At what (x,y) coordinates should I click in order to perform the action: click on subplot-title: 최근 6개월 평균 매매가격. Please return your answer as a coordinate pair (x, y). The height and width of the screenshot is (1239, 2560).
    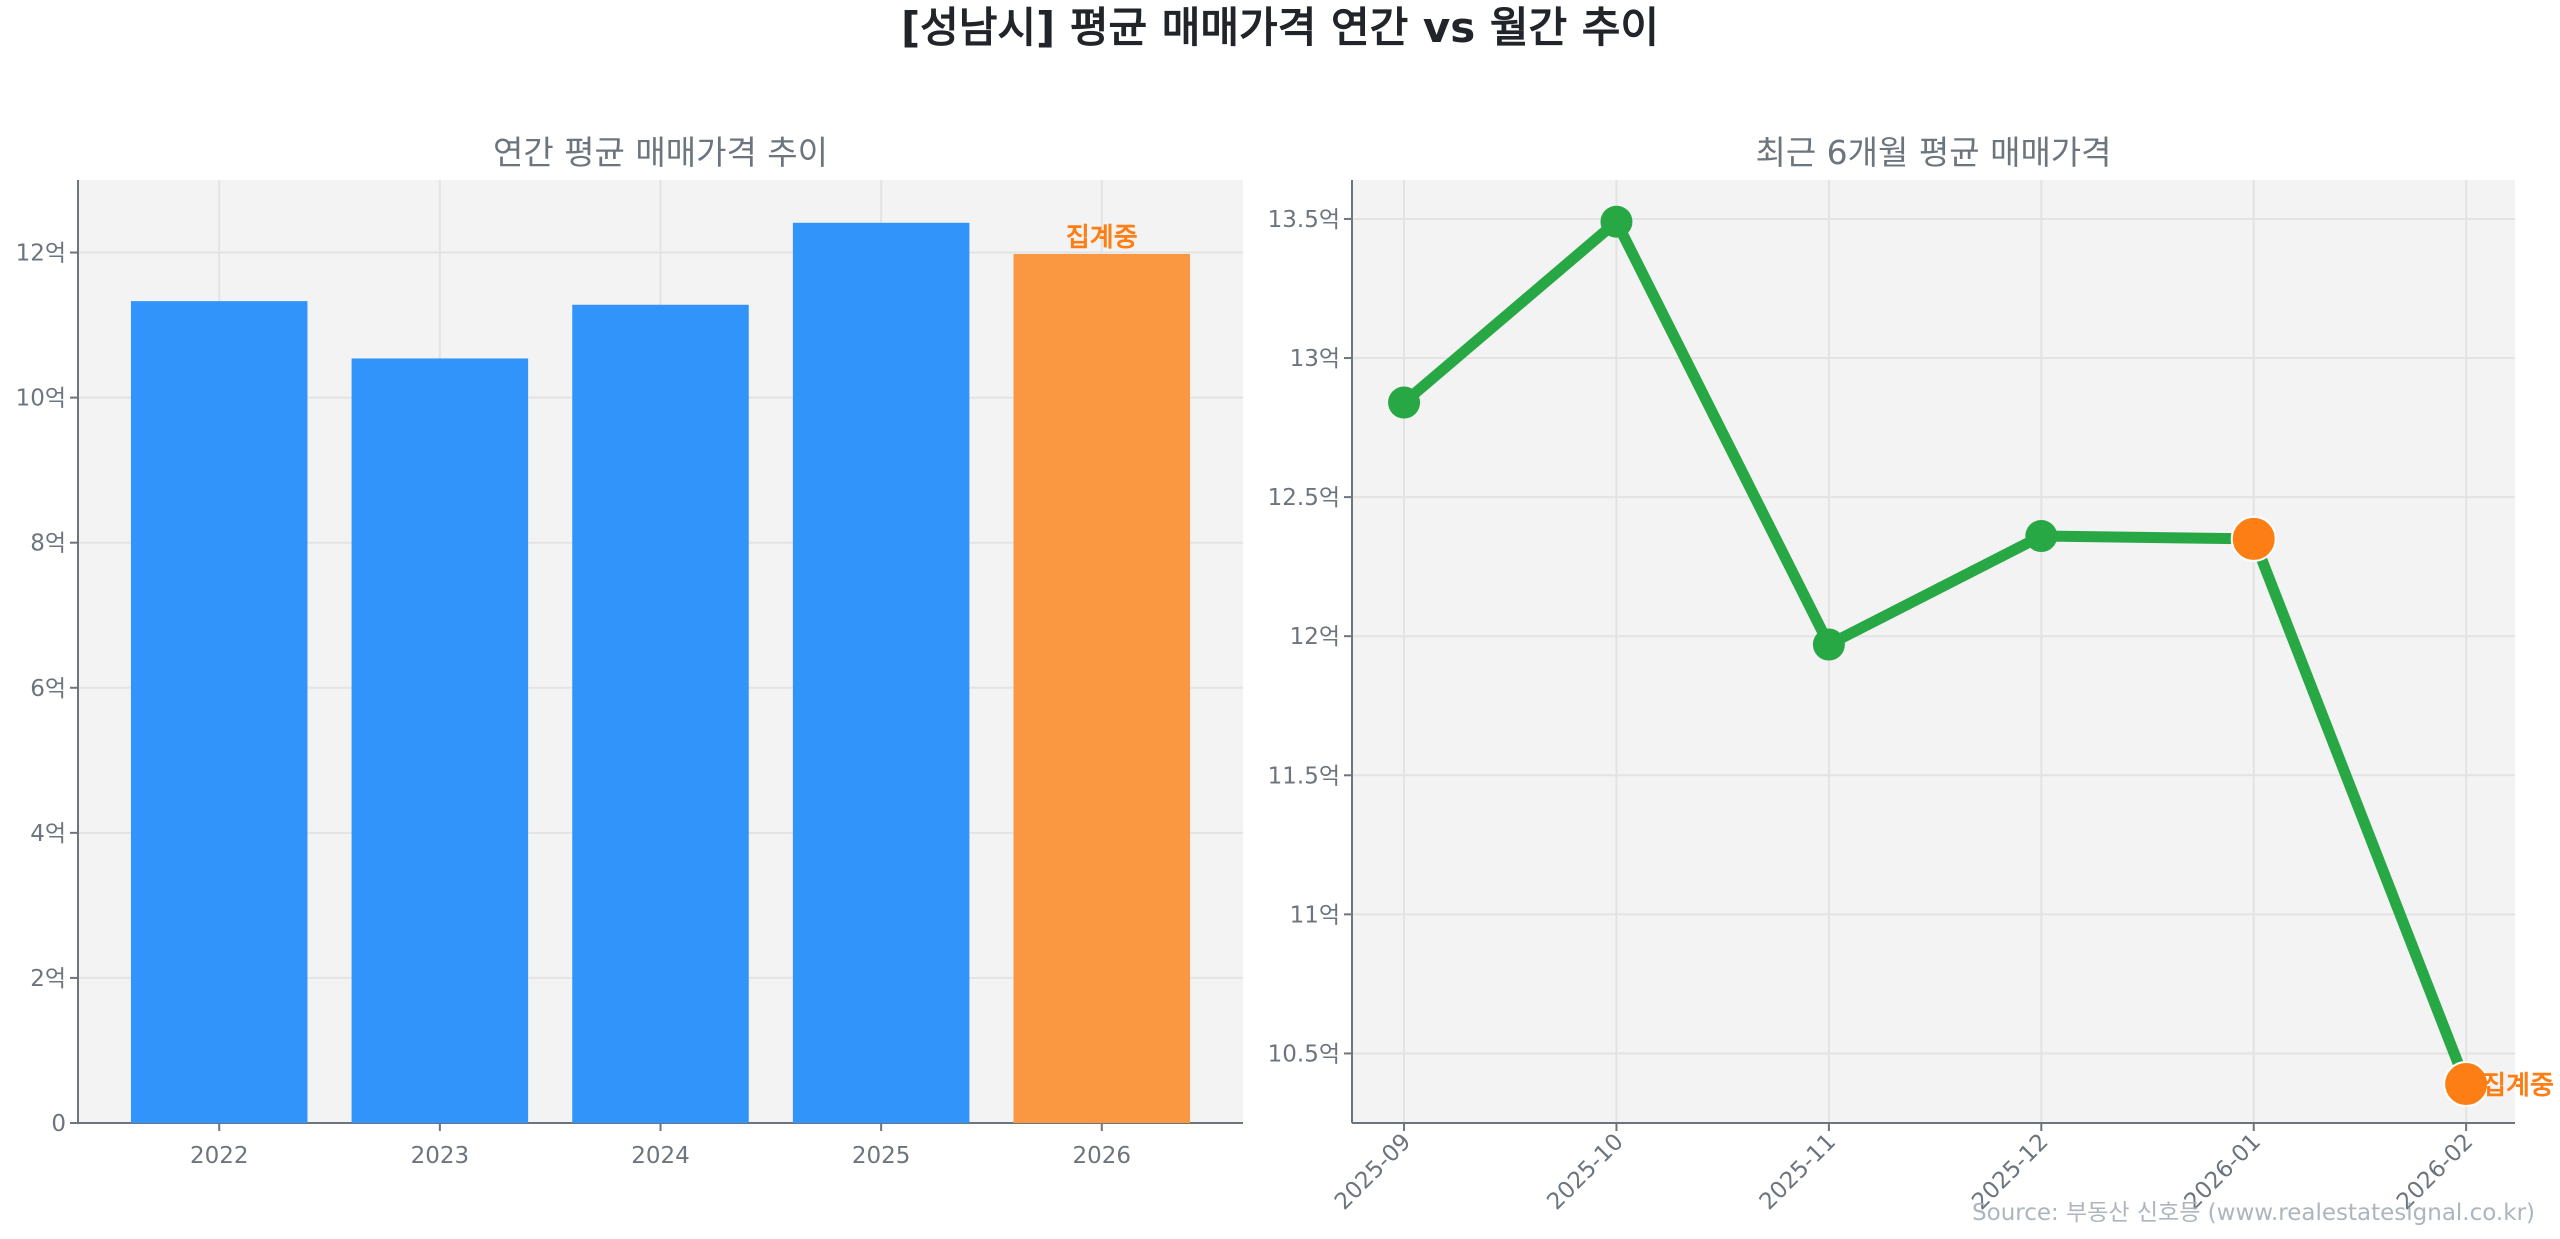
    Looking at the image, I should click on (1933, 152).